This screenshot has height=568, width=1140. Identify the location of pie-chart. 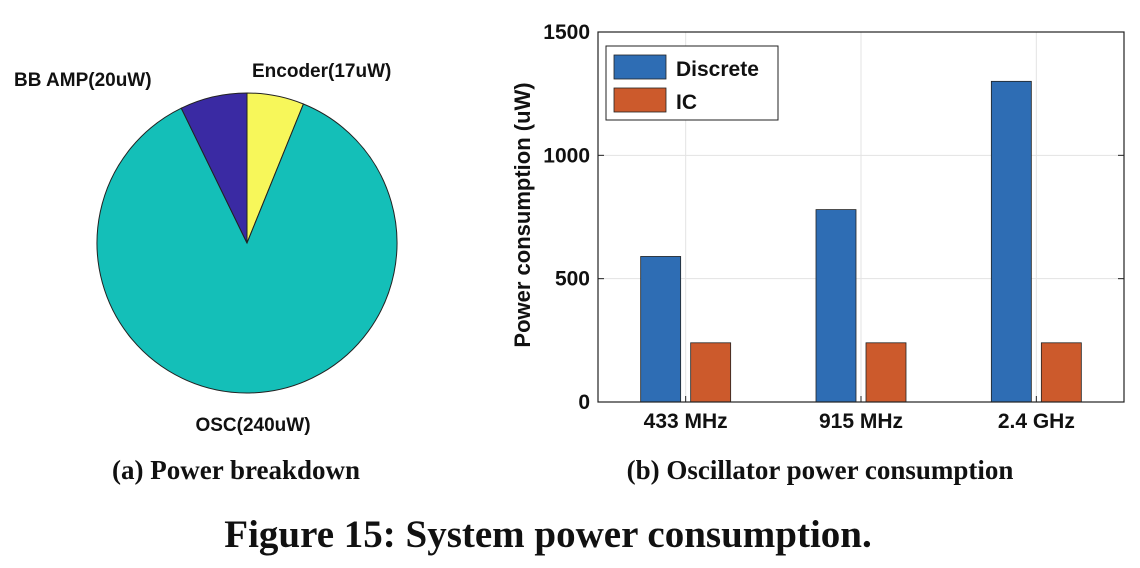
(247, 243).